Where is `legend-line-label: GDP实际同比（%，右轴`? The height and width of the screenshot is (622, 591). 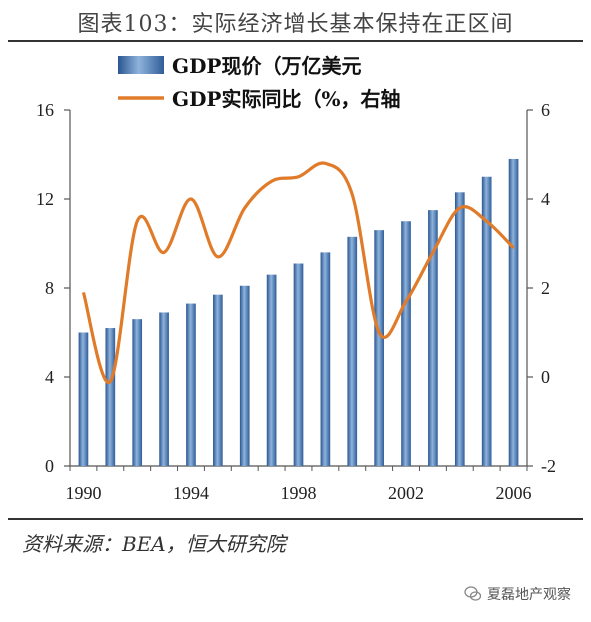
legend-line-label: GDP实际同比（%，右轴 is located at coordinates (286, 99).